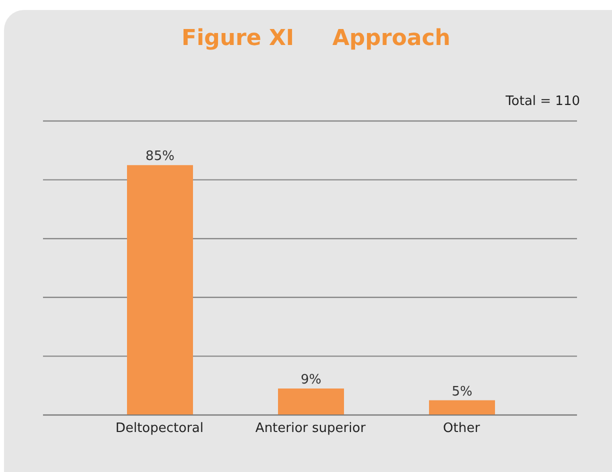 Image resolution: width=612 pixels, height=472 pixels. Describe the element at coordinates (462, 392) in the screenshot. I see `data-label: 5%` at that location.